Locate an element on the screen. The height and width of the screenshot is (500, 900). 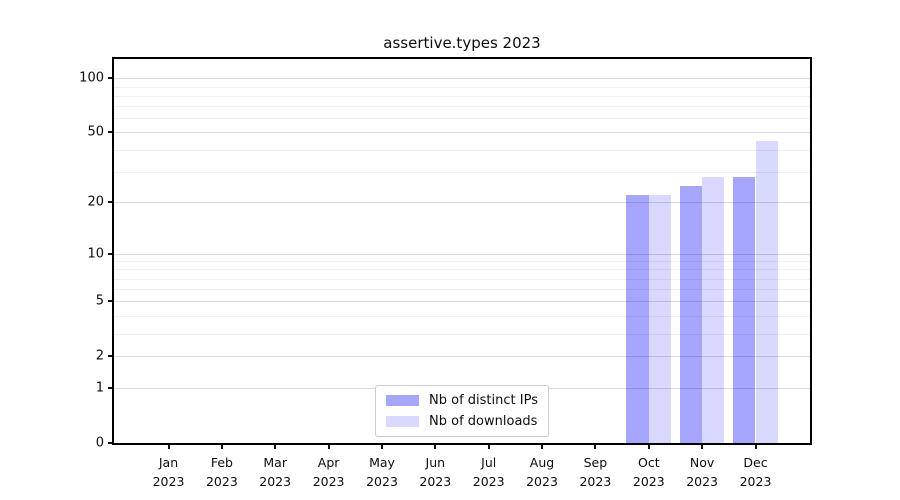
x-axis-tick-label: Oct 2023 is located at coordinates (649, 472).